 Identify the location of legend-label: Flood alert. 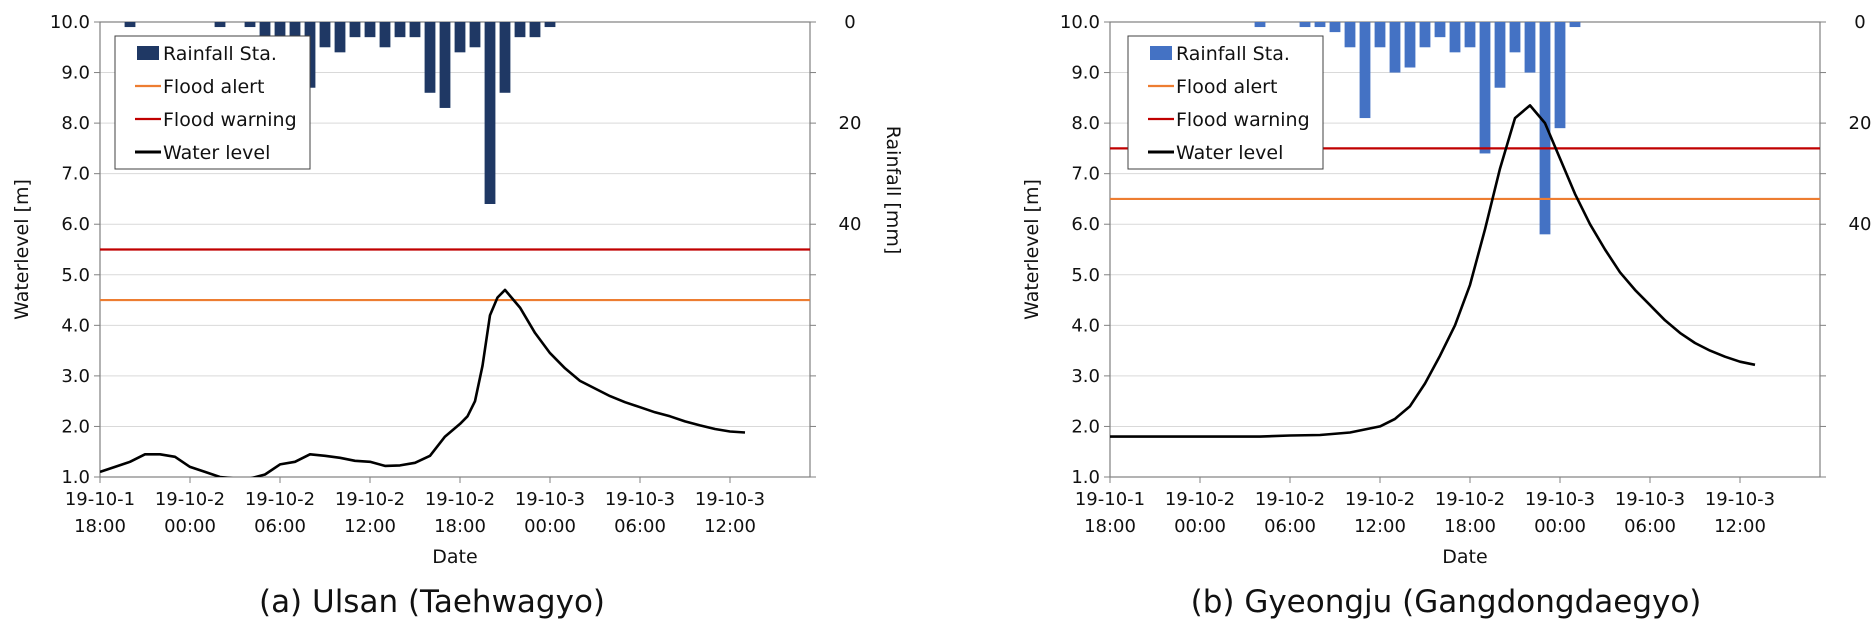
(213, 87).